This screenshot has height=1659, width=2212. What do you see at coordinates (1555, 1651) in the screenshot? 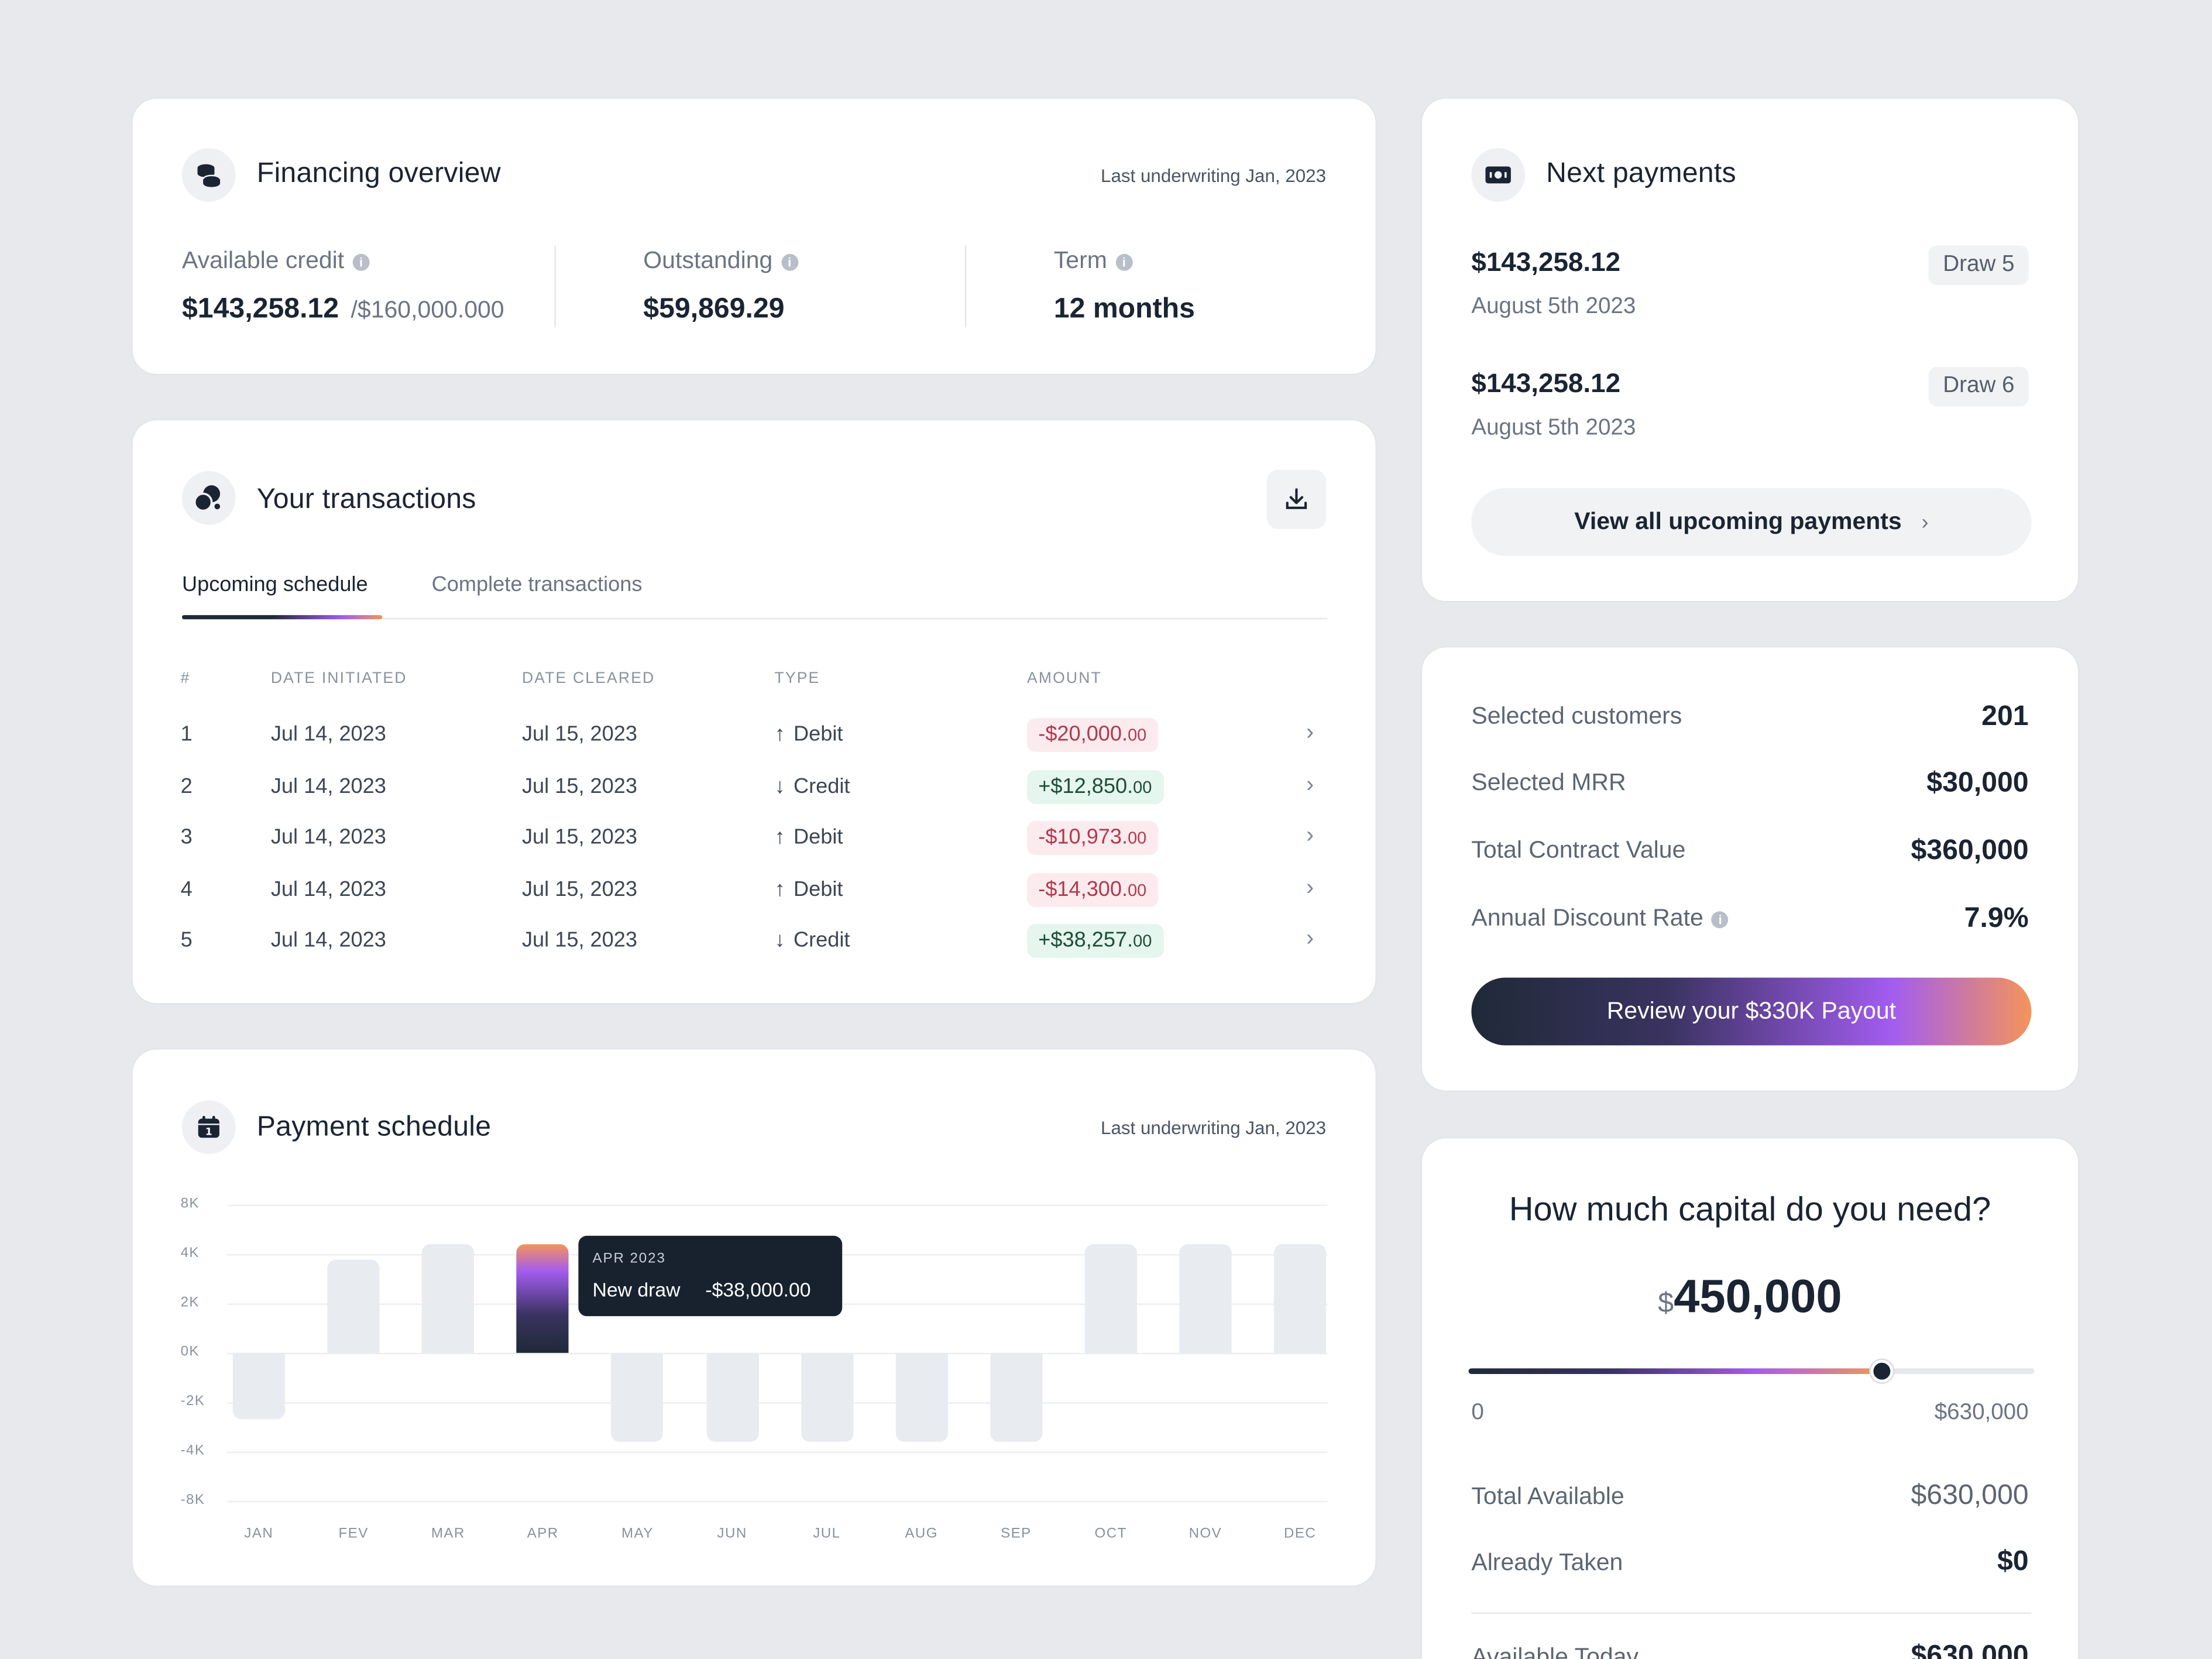
I see `available-today-label: Available Today` at bounding box center [1555, 1651].